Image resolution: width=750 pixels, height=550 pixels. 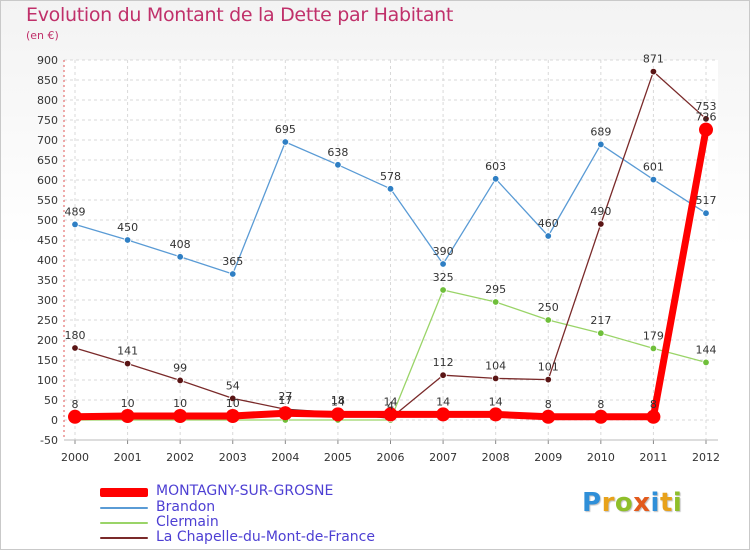 I want to click on data-label: 489, so click(x=75, y=211).